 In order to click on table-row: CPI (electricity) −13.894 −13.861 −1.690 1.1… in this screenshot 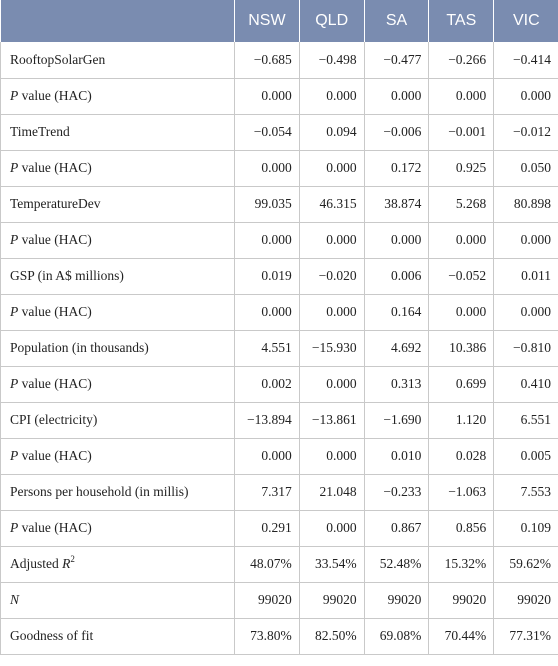, I will do `click(279, 420)`.